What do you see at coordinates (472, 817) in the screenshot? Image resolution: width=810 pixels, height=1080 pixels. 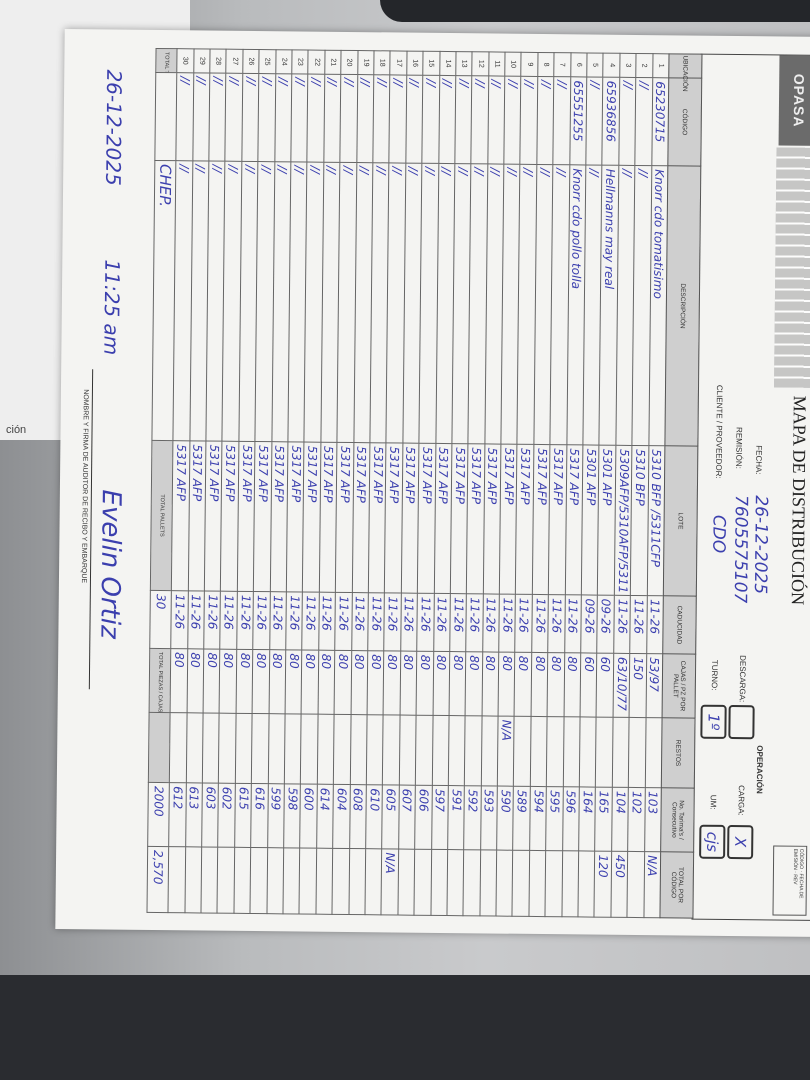 I see `consecutivo-cell: 592` at bounding box center [472, 817].